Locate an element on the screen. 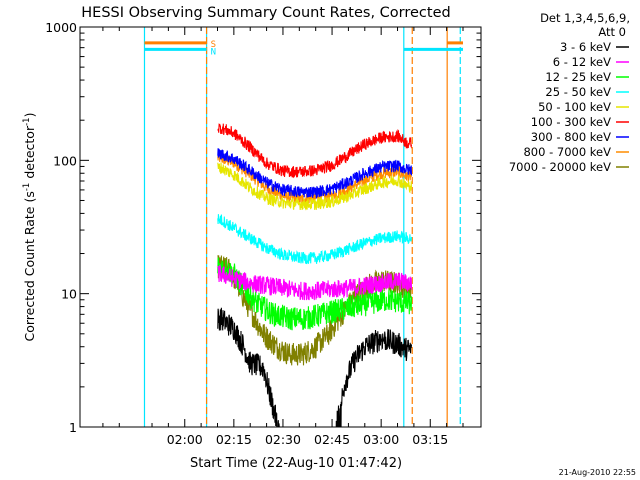  x-tick-label-1: 02:15 is located at coordinates (234, 439).